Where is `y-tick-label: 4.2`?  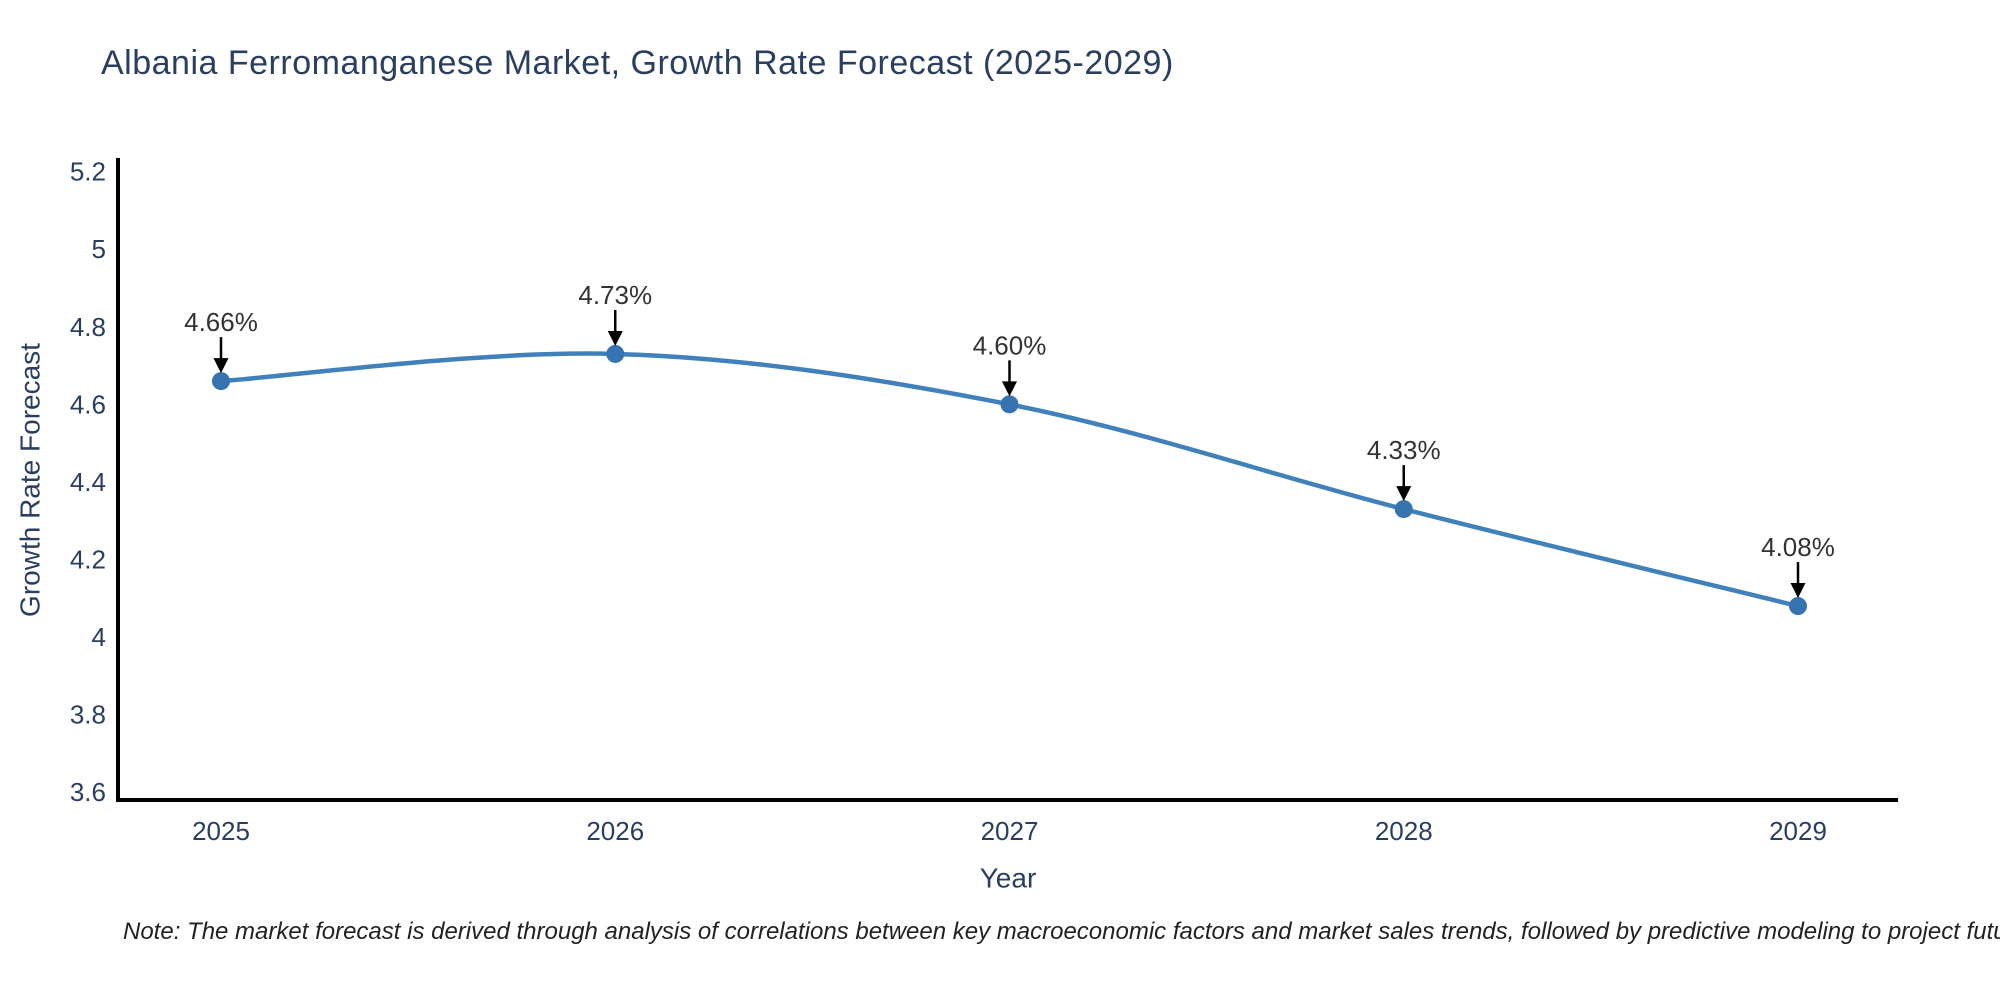 y-tick-label: 4.2 is located at coordinates (88, 560).